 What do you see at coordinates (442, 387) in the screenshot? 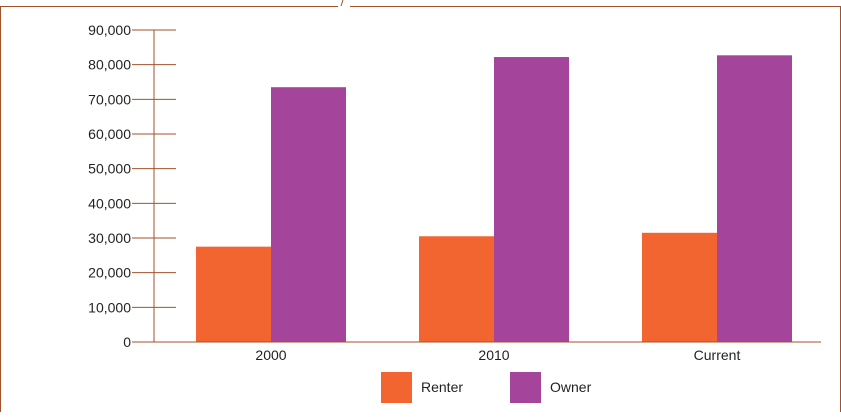
I see `legend-label-renter: Renter` at bounding box center [442, 387].